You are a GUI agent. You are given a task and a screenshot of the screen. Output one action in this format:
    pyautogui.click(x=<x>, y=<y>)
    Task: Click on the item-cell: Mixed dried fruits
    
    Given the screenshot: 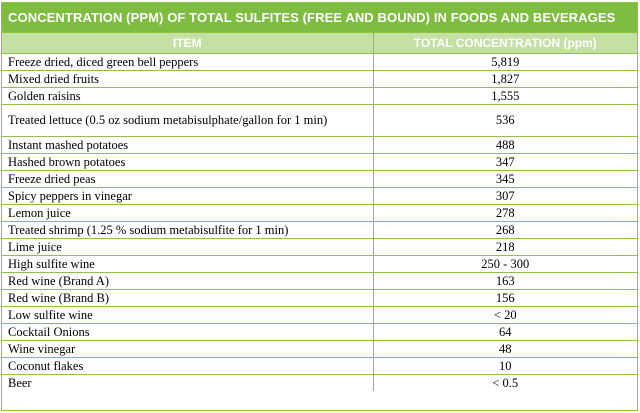 What is the action you would take?
    pyautogui.click(x=188, y=79)
    